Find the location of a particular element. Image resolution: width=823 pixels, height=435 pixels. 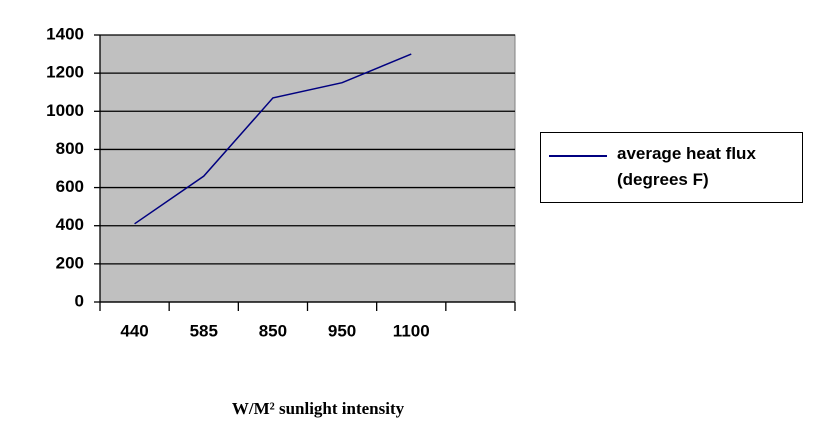

data-line is located at coordinates (273, 139).